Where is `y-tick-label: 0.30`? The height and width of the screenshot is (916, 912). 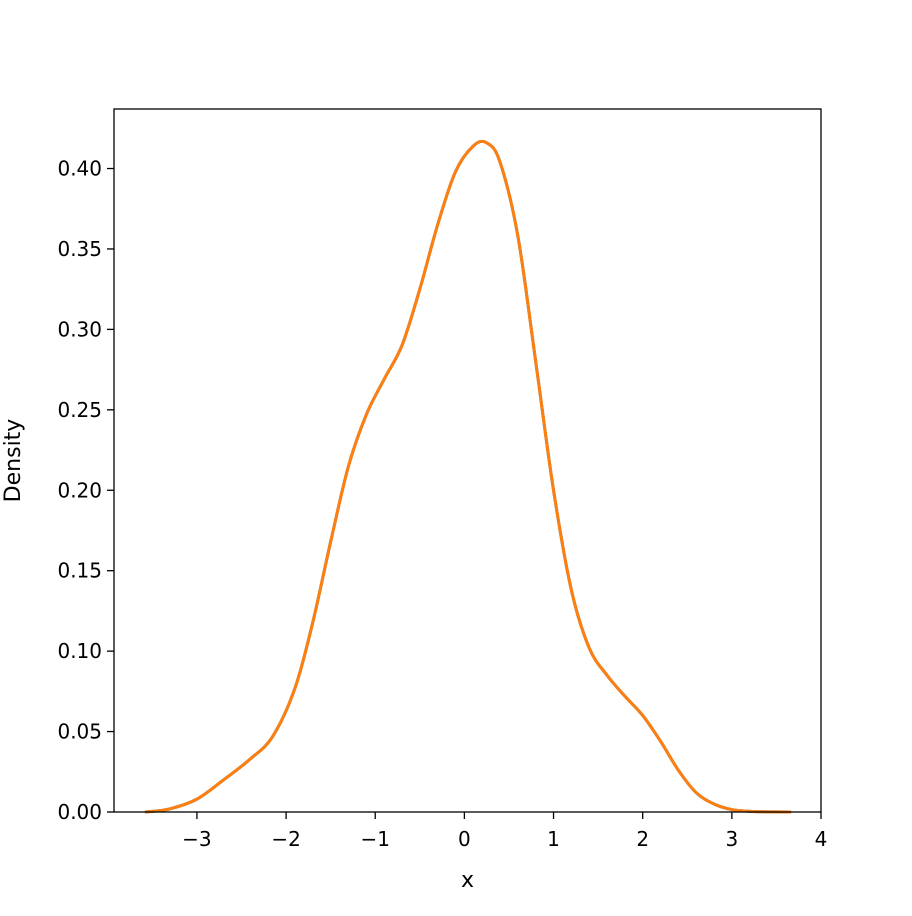 y-tick-label: 0.30 is located at coordinates (79, 329).